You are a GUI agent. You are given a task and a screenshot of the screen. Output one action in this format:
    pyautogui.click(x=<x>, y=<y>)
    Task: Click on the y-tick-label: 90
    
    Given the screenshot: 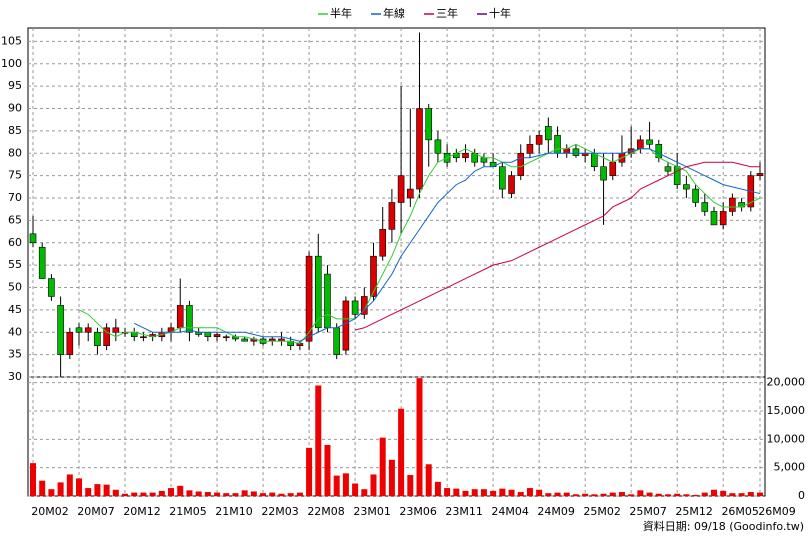 What is the action you would take?
    pyautogui.click(x=15, y=108)
    